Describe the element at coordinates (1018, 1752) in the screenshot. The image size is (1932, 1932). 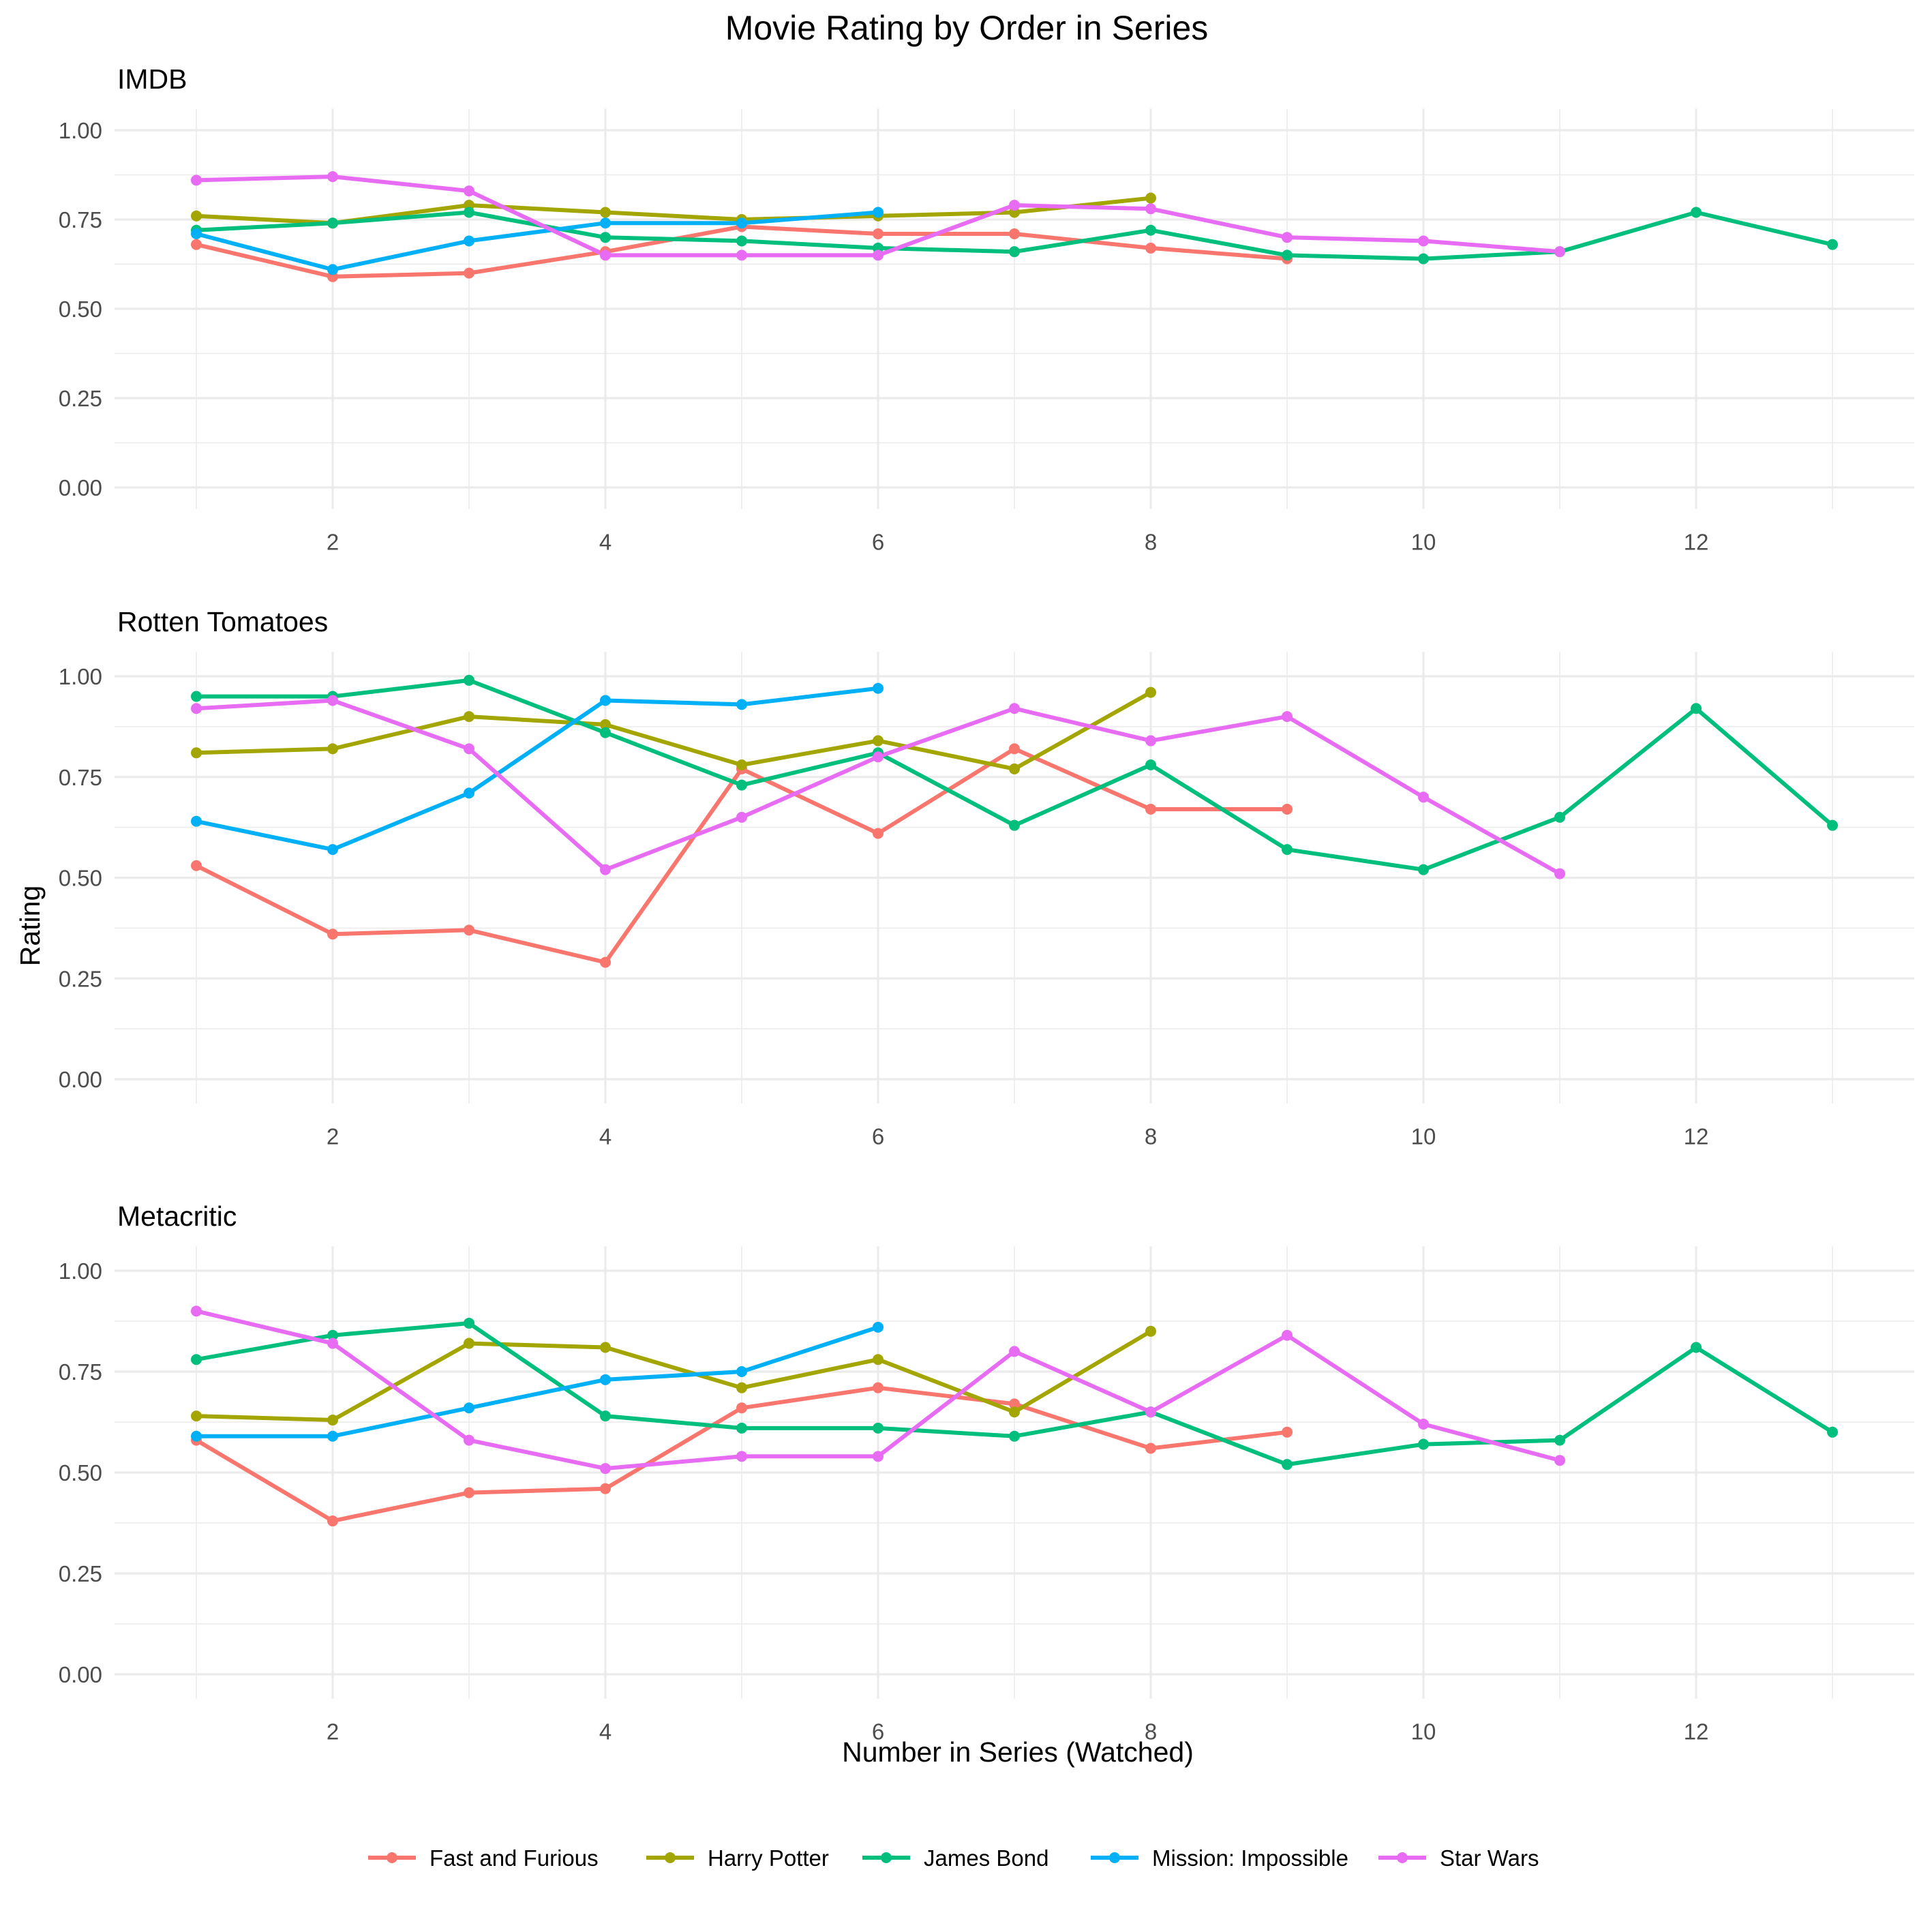
I see `x-axis-title: Number in Series (Watched)` at that location.